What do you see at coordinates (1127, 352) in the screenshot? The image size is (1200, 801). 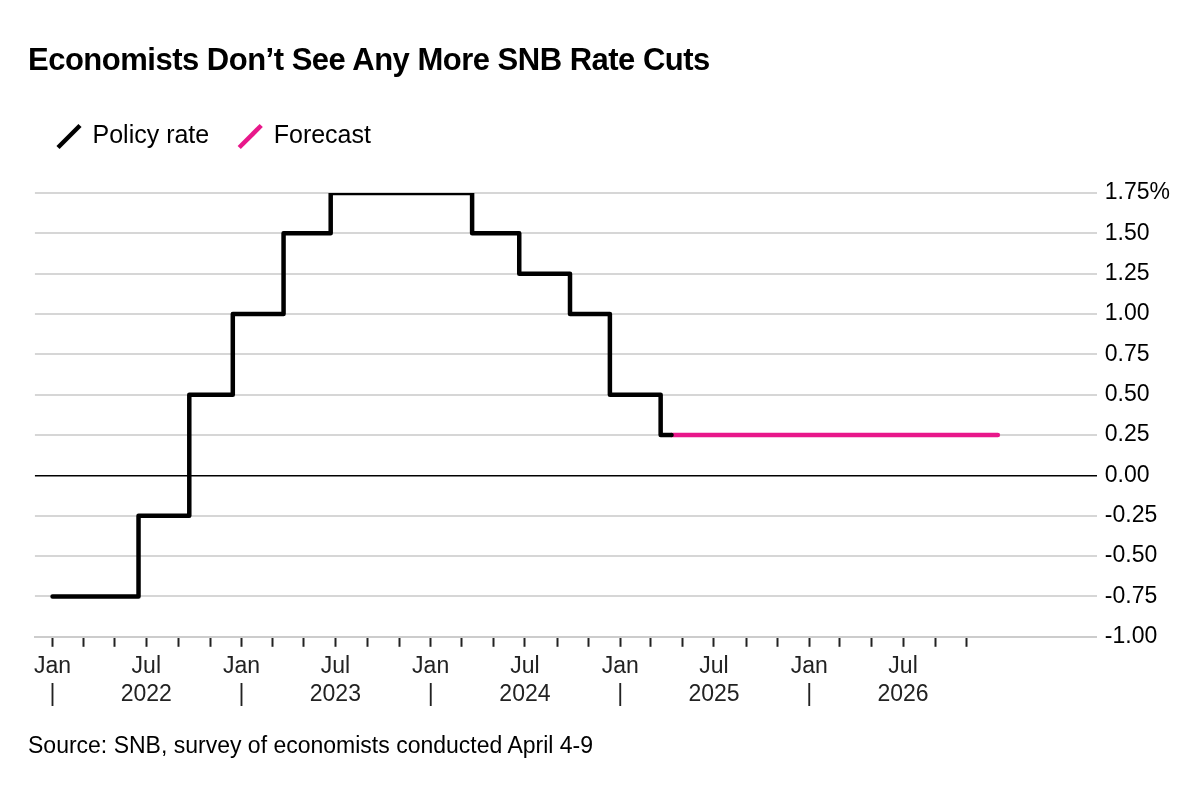 I see `y-tick-label: 0.75` at bounding box center [1127, 352].